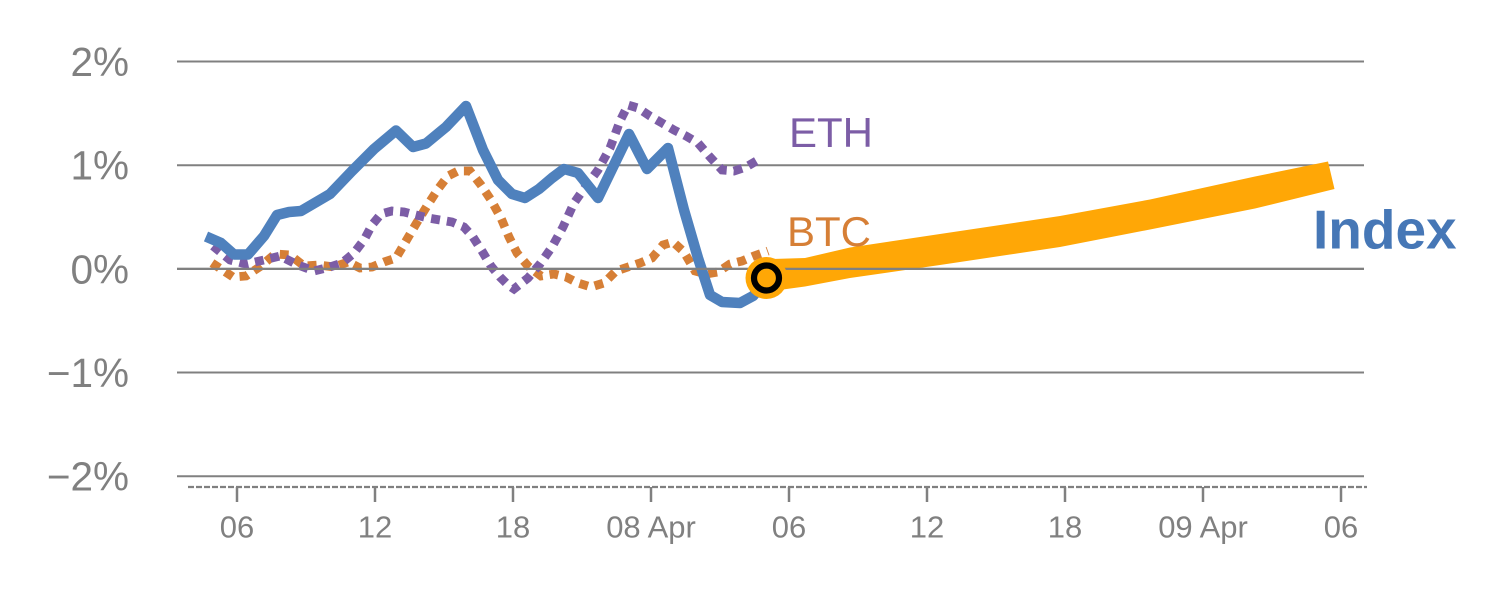  Describe the element at coordinates (88, 477) in the screenshot. I see `svg-text: −2%` at that location.